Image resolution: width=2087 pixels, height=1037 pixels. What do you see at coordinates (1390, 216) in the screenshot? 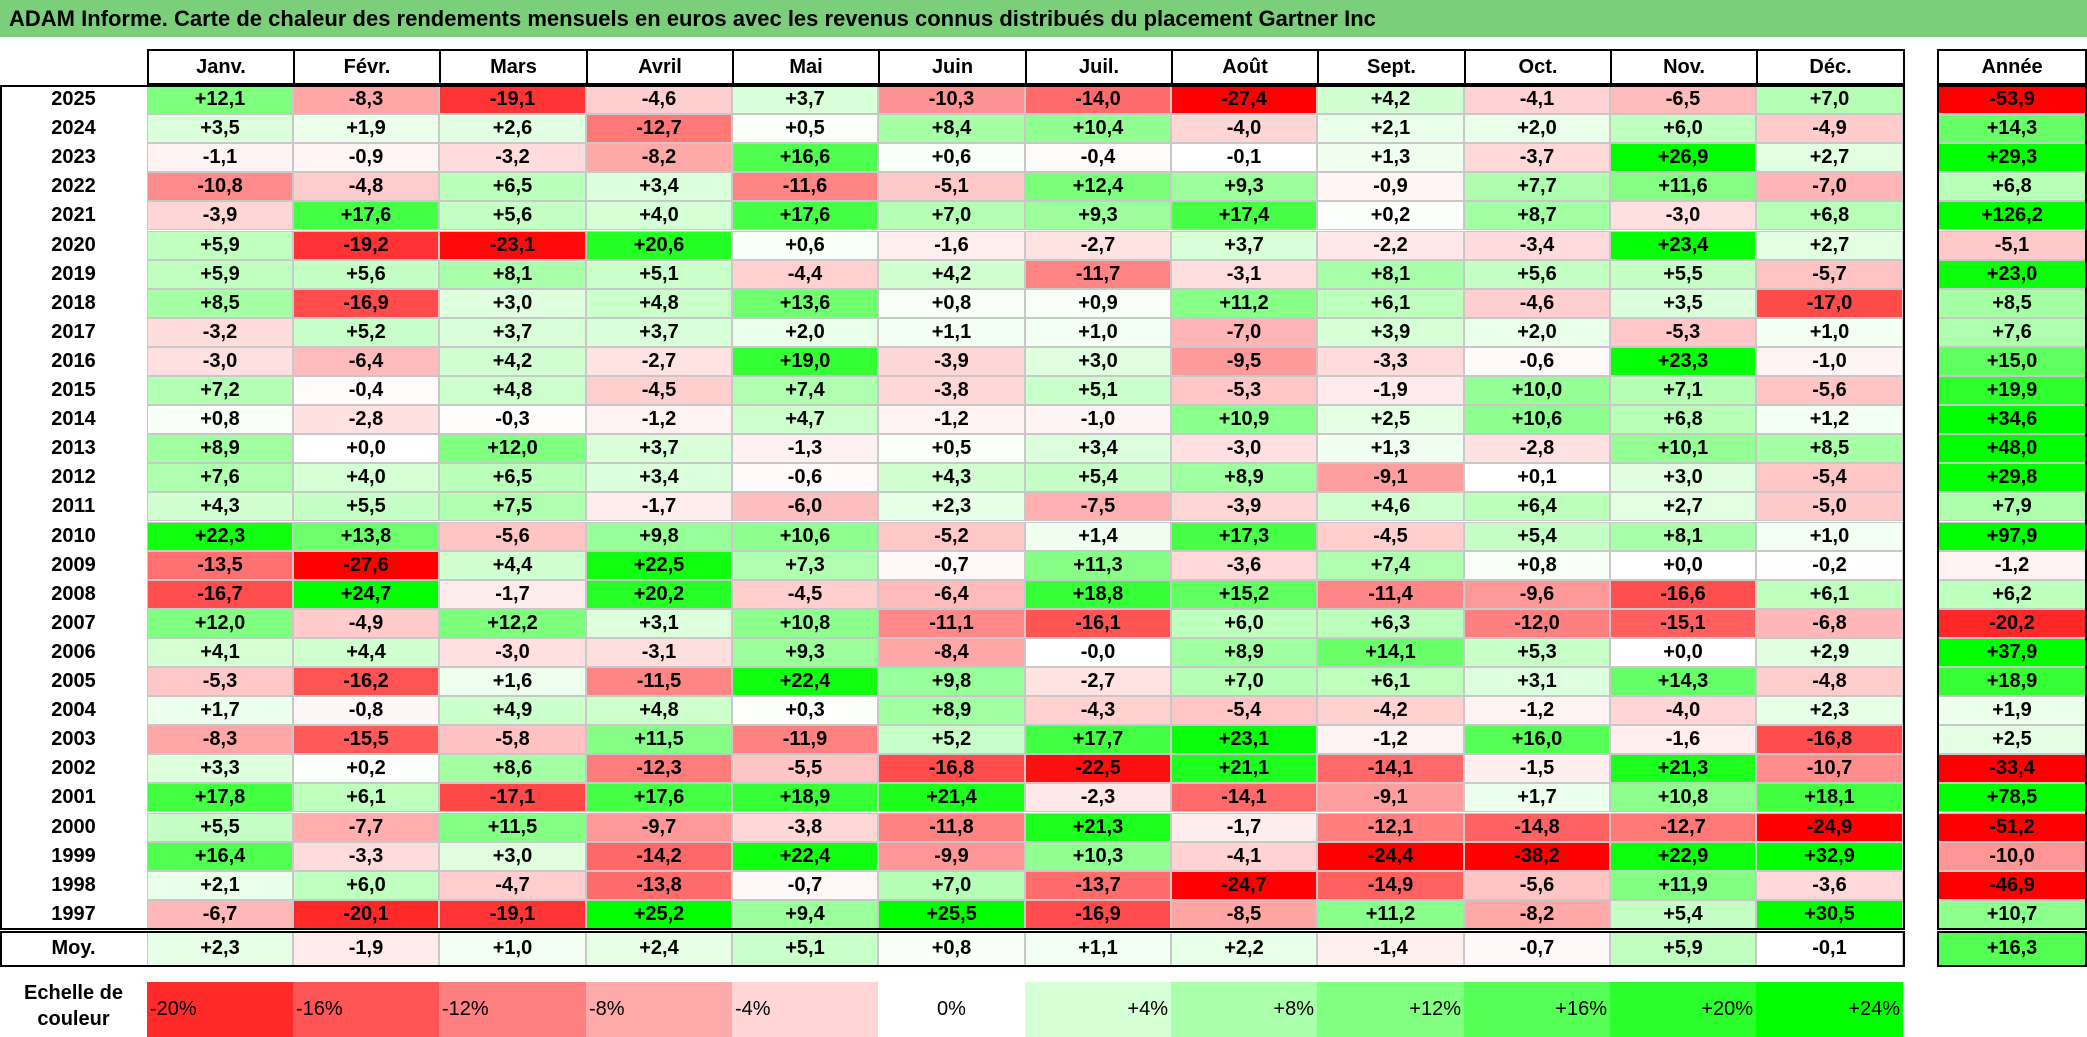
I see `heatmap-cell: +0,2` at bounding box center [1390, 216].